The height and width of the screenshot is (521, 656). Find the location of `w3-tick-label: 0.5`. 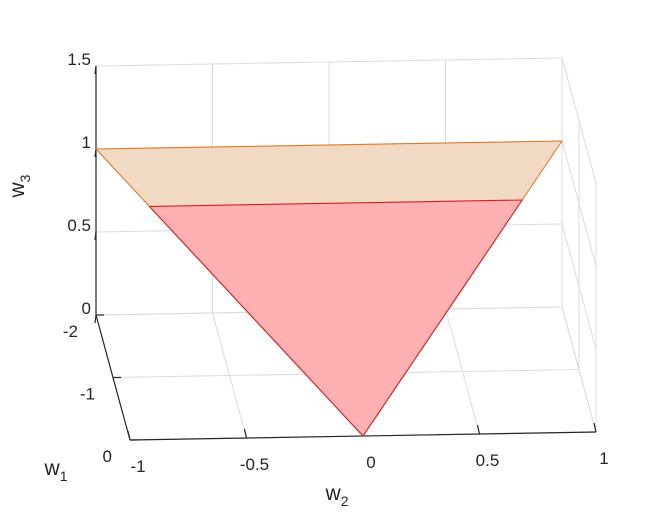

w3-tick-label: 0.5 is located at coordinates (79, 225).